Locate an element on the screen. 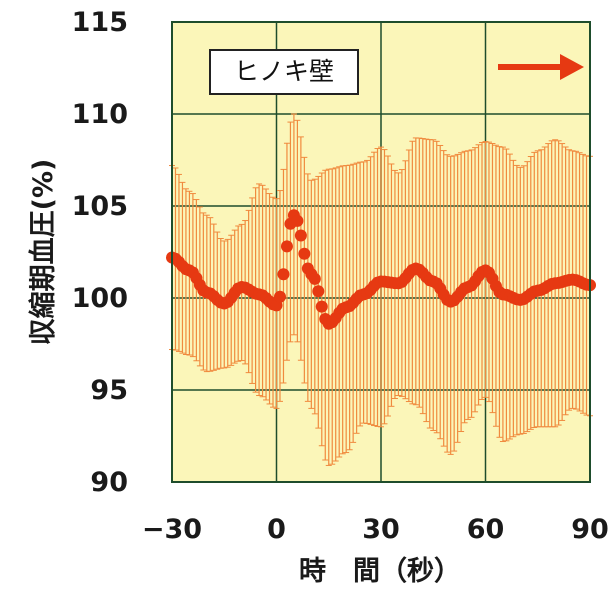 The width and height of the screenshot is (611, 589). mean-markers is located at coordinates (381, 269).